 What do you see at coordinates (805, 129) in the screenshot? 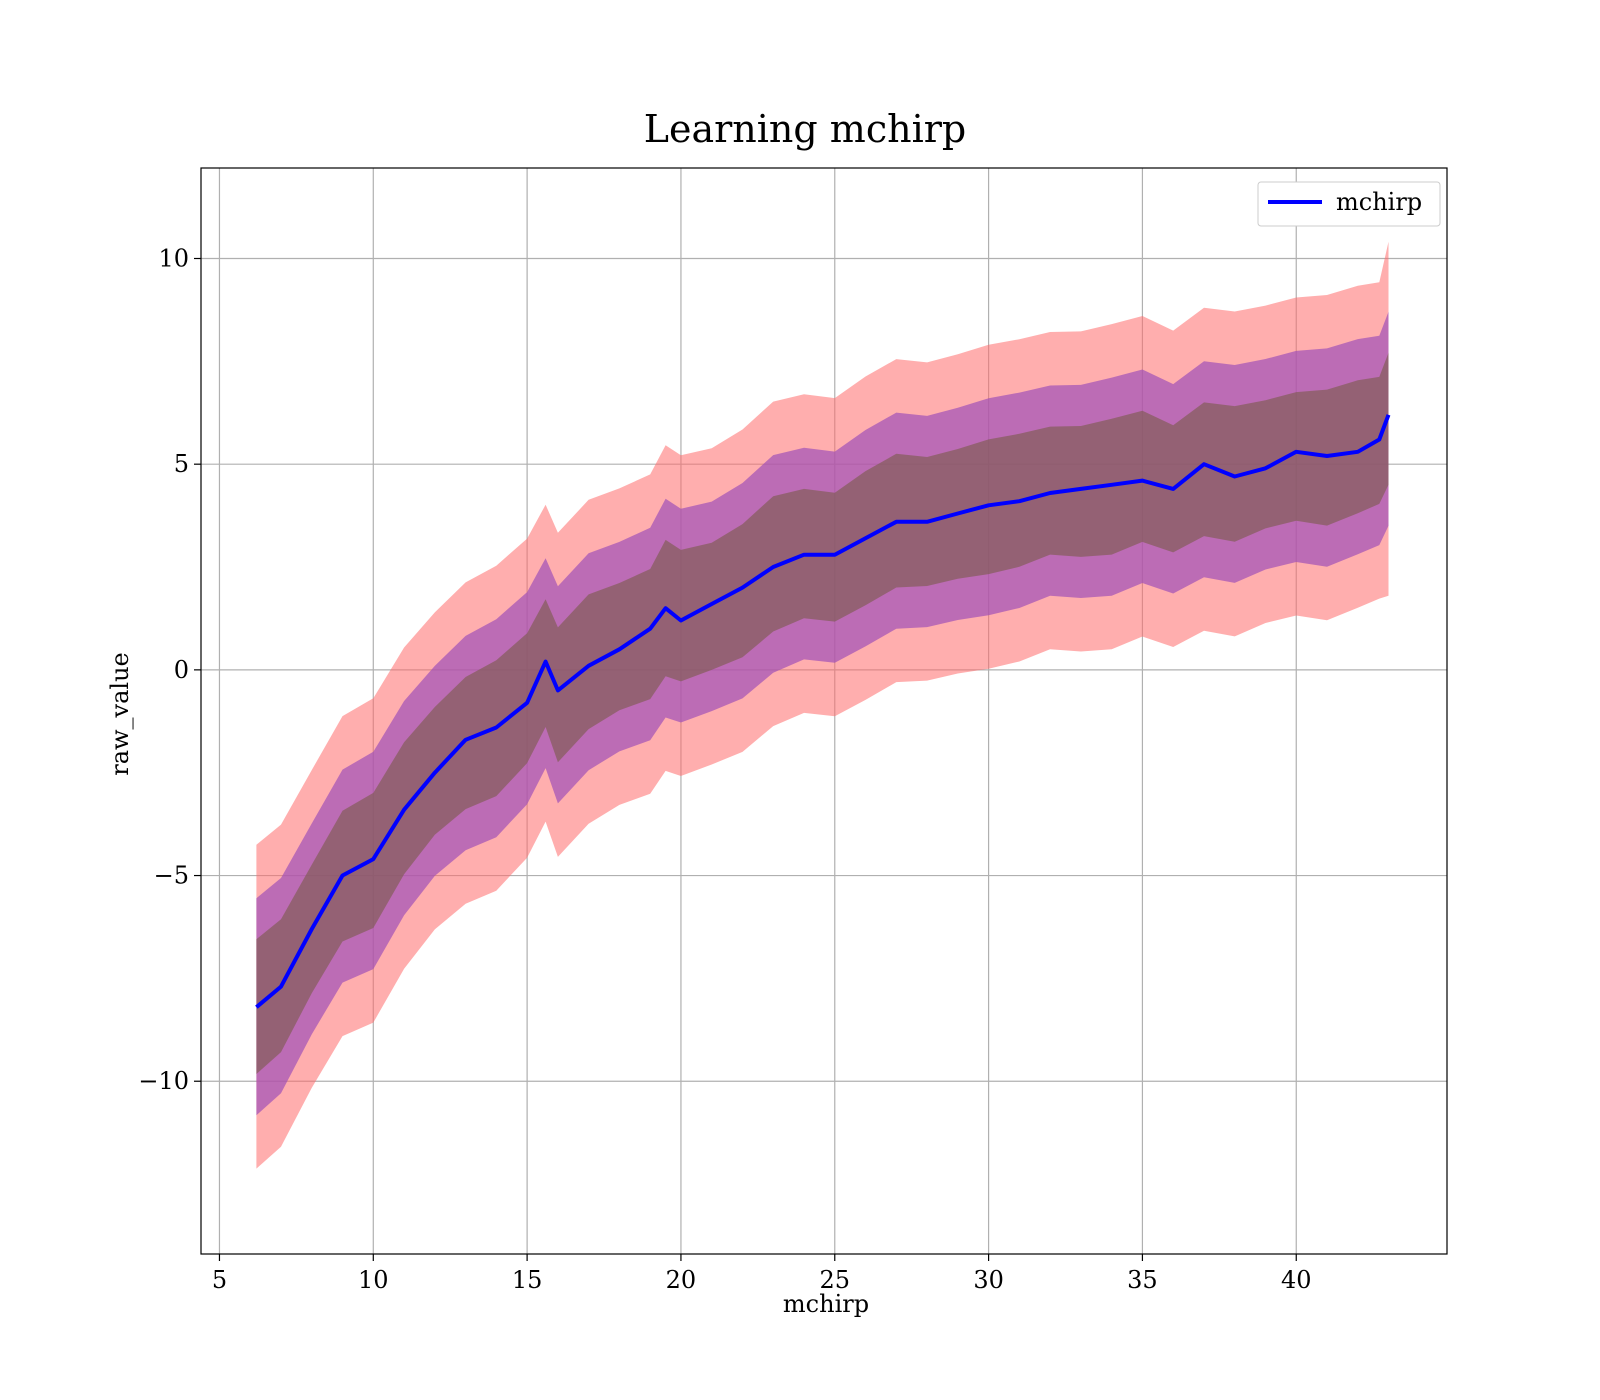
I see `chart-title: Learning mchirp` at bounding box center [805, 129].